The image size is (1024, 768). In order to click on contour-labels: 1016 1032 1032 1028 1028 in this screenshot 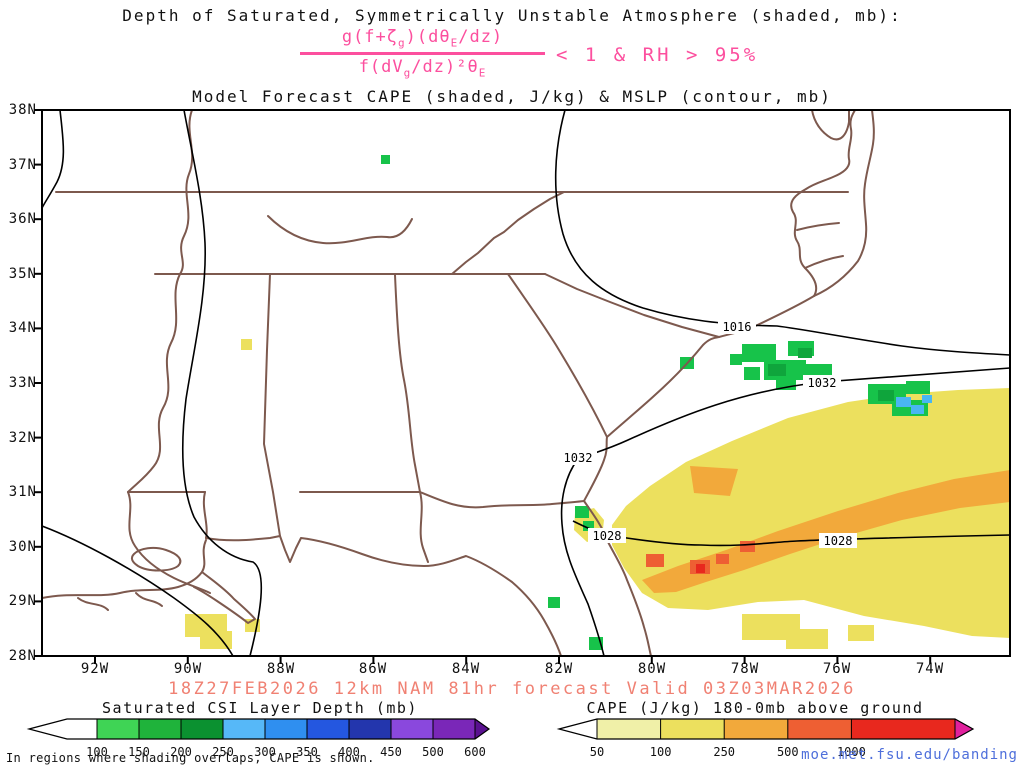, I will do `click(708, 433)`.